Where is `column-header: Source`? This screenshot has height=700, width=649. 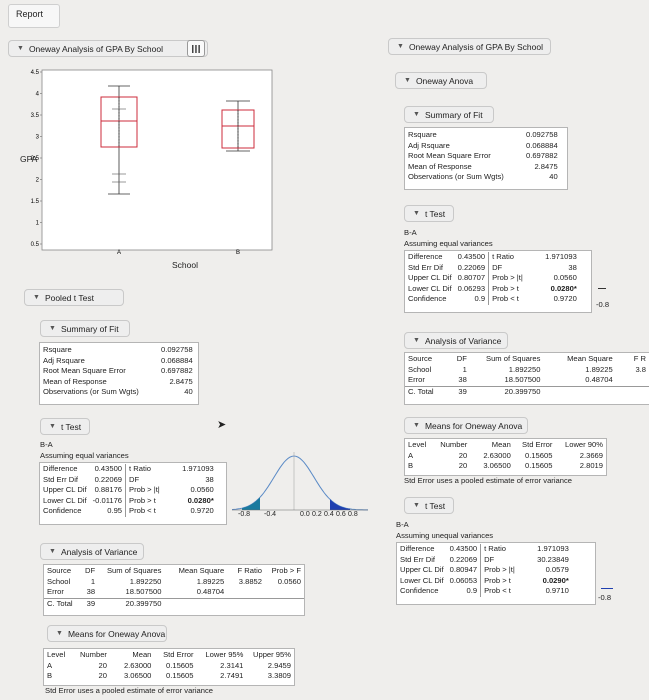 column-header: Source is located at coordinates (59, 570).